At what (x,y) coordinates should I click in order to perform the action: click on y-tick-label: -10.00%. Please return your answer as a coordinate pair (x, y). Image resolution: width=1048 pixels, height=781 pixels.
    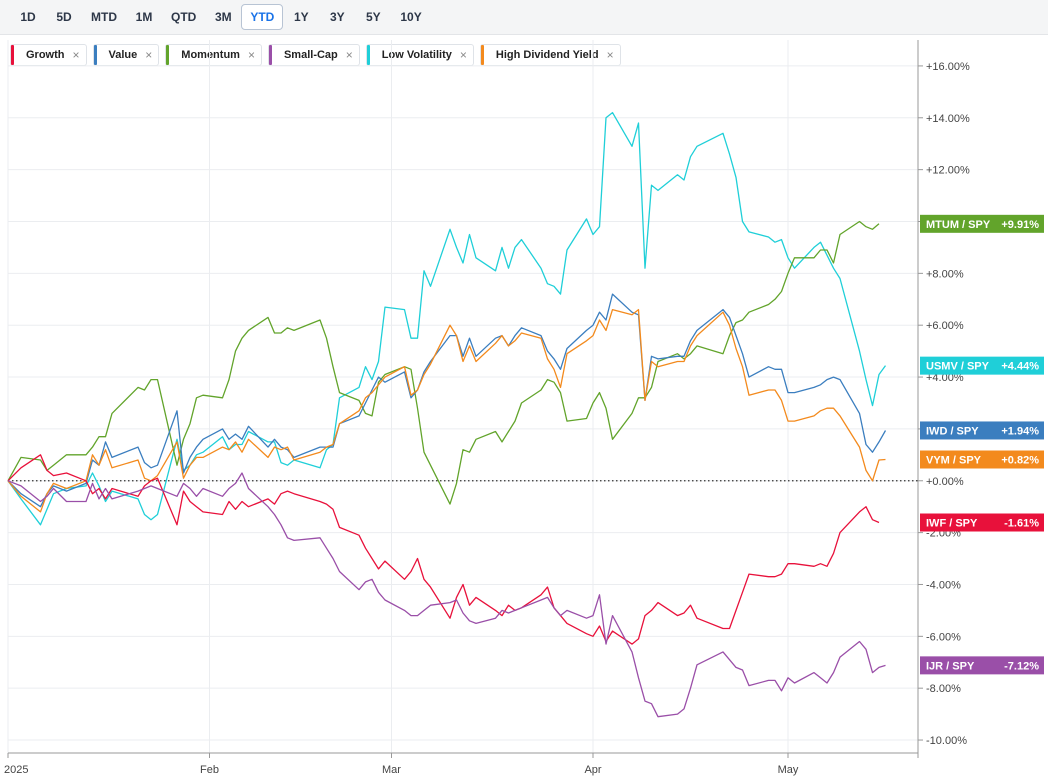
    Looking at the image, I should click on (946, 741).